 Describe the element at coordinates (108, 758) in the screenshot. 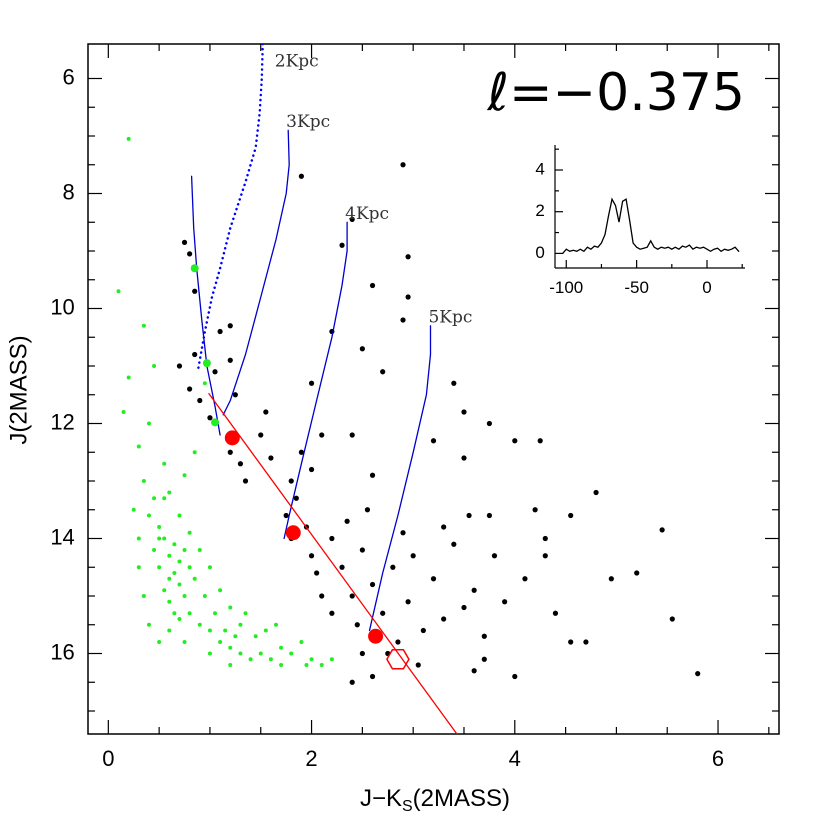

I see `x-tick-label: 0` at that location.